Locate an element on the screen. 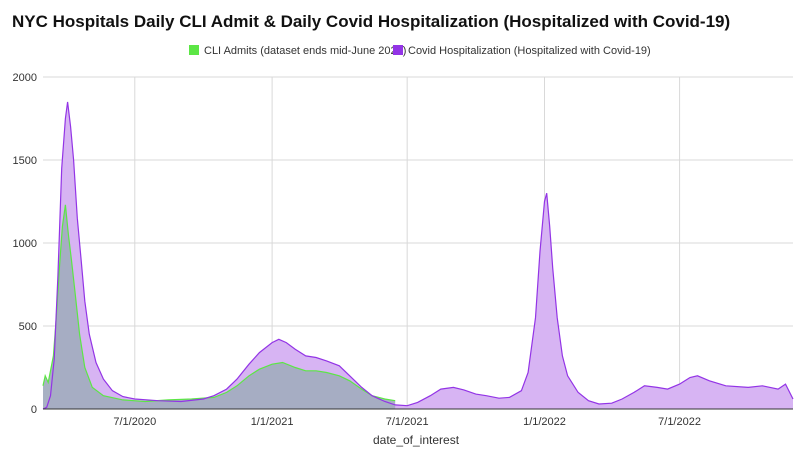  x-tick-label: 7/1/2021 is located at coordinates (407, 422).